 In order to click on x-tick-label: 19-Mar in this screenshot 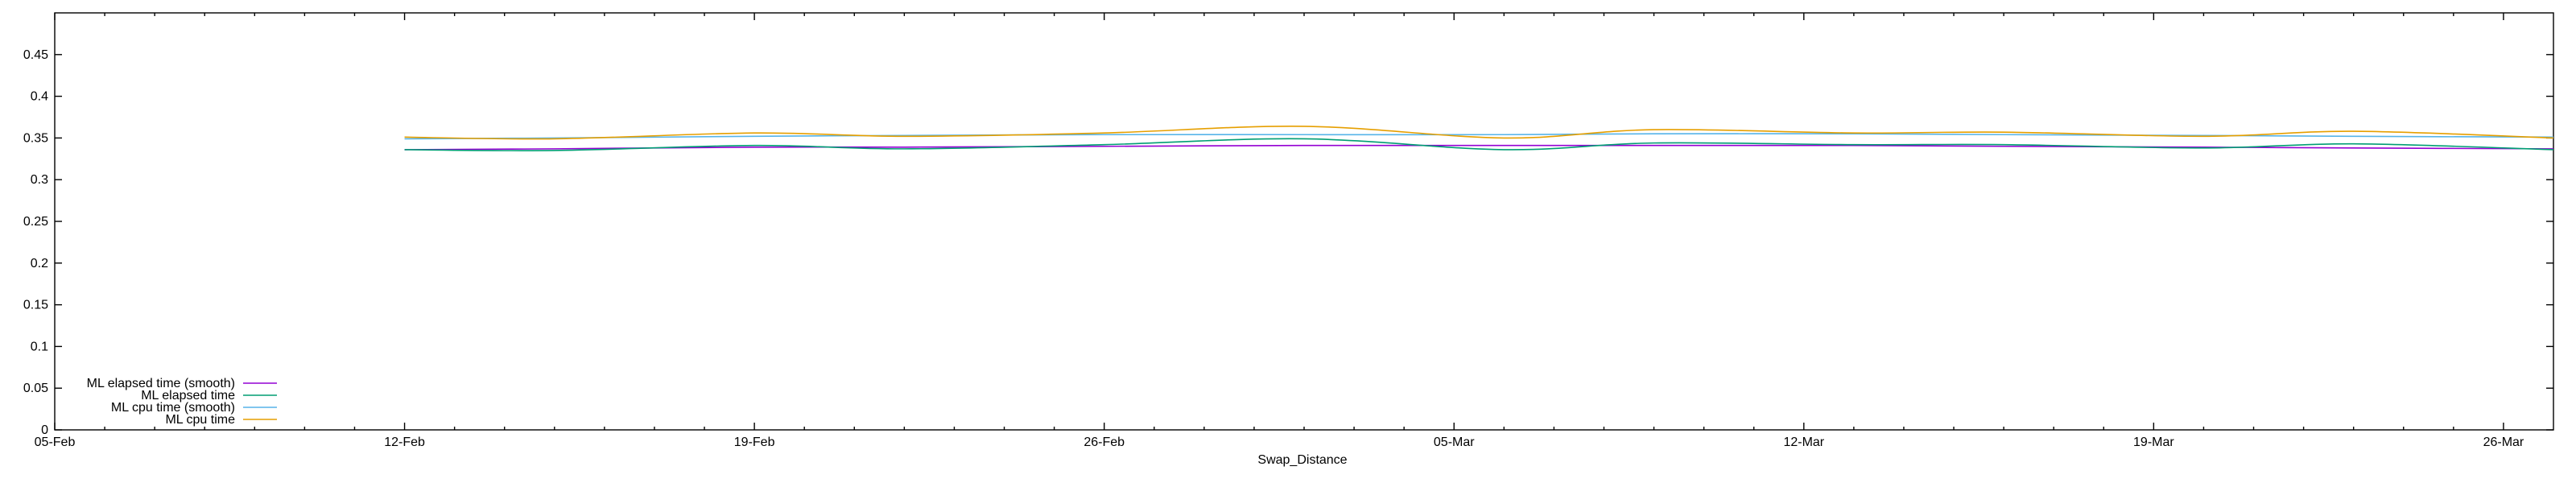, I will do `click(2153, 442)`.